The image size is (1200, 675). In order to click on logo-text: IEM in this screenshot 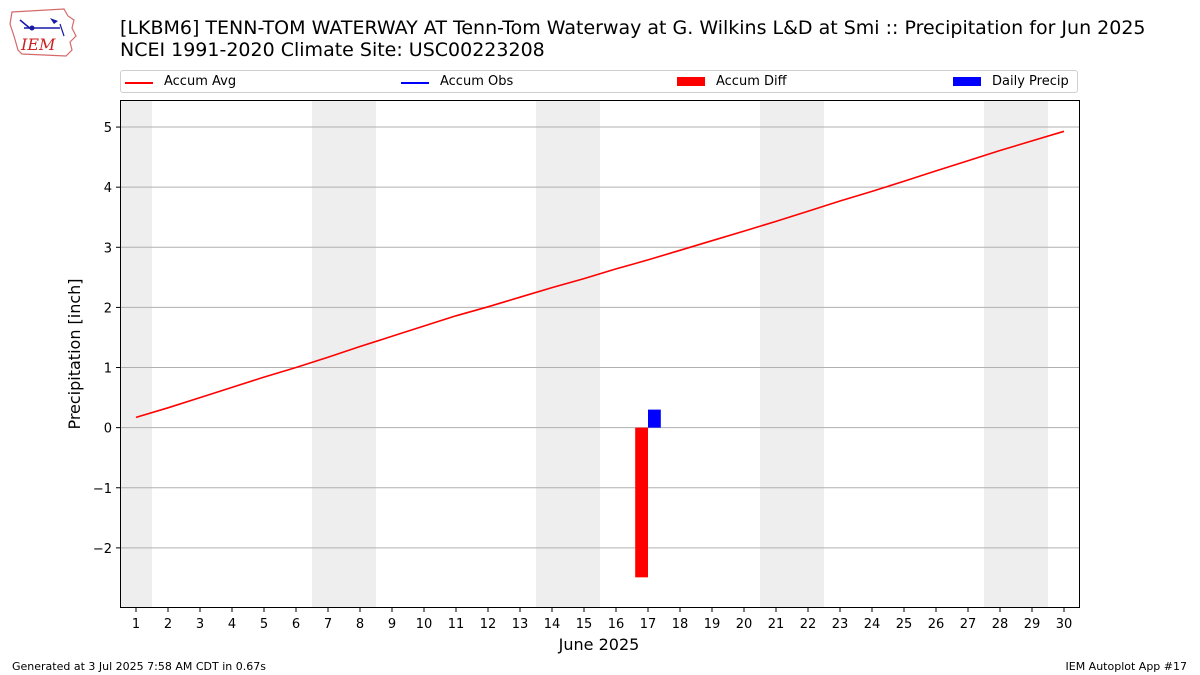, I will do `click(38, 44)`.